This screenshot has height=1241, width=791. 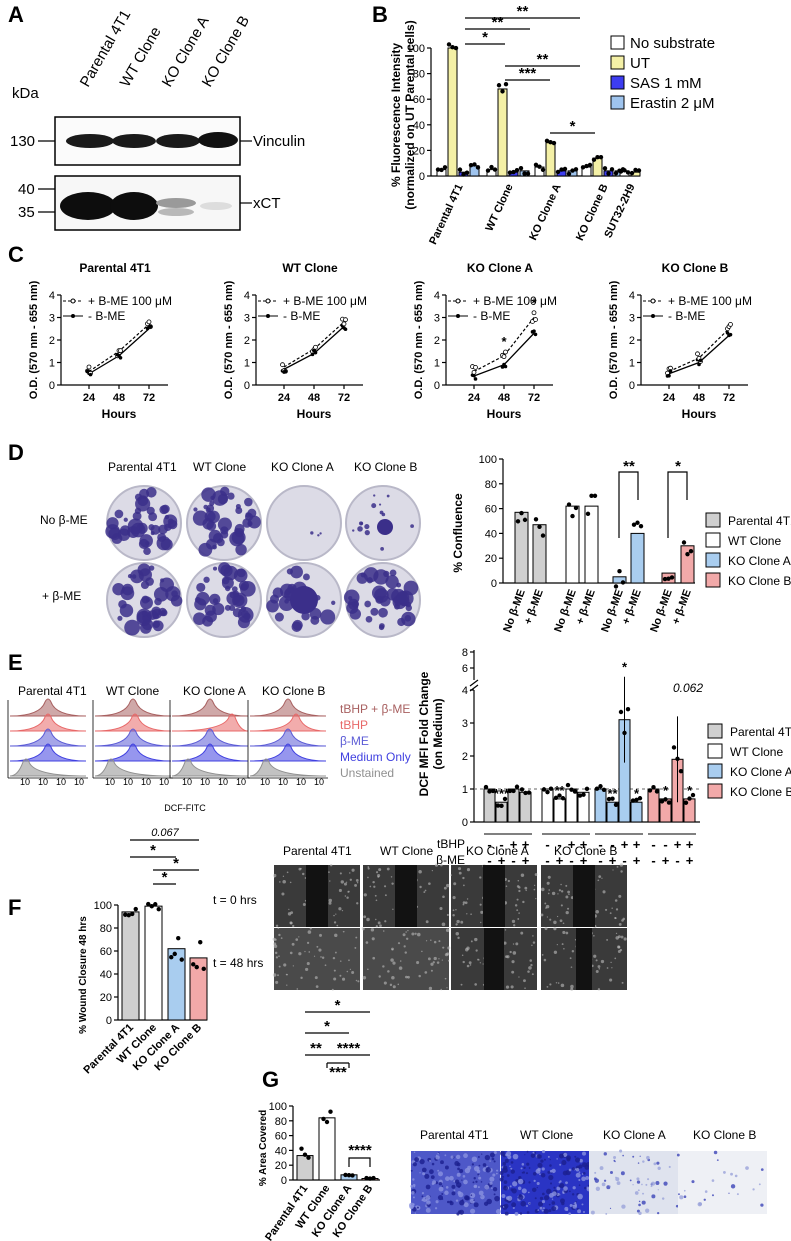 I want to click on legend-swatch, so click(x=617, y=42).